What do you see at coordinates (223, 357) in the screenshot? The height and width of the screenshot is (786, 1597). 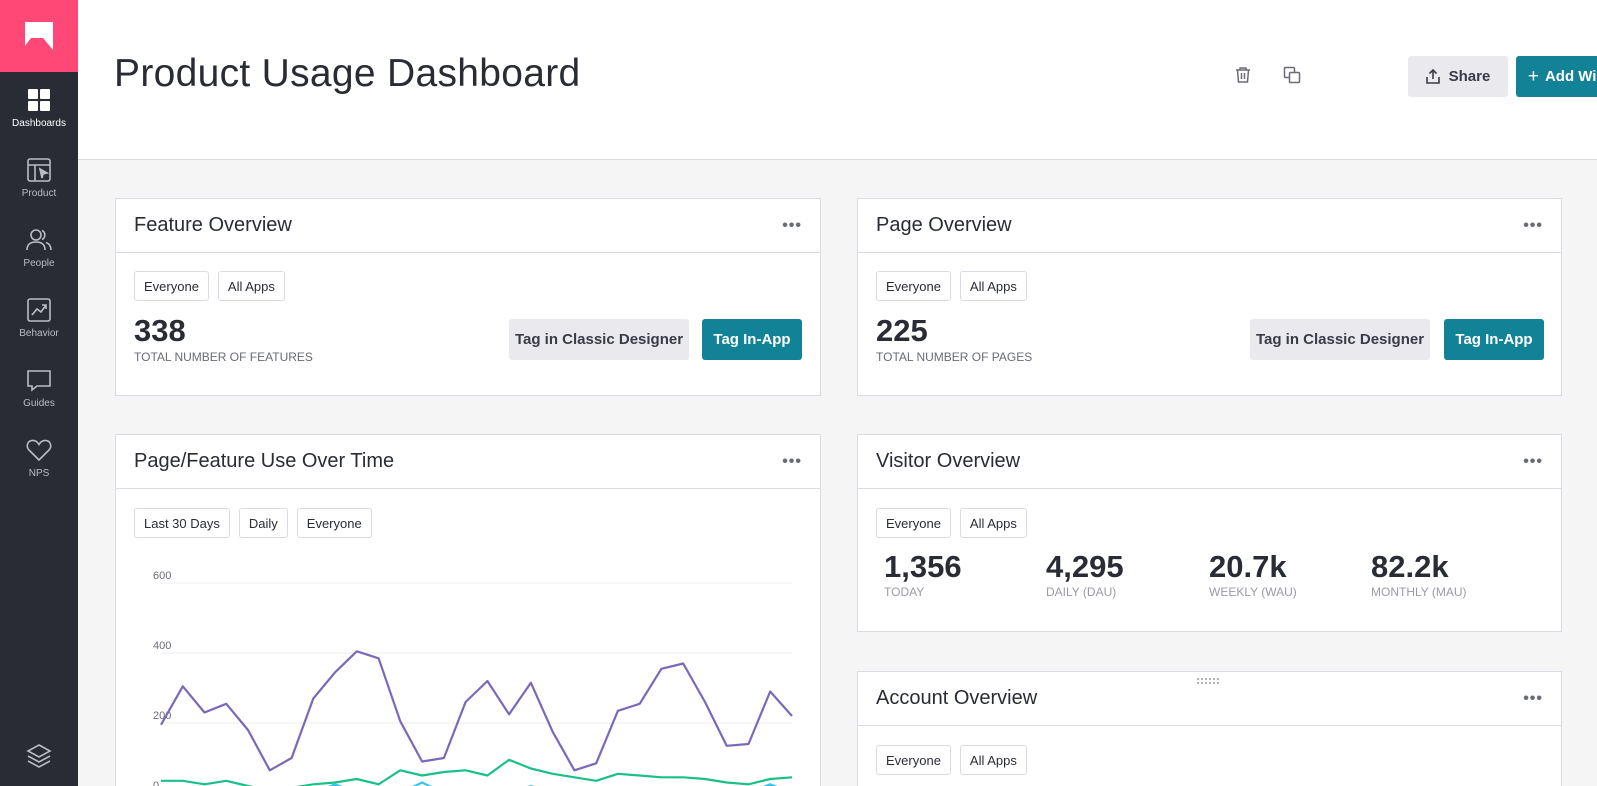 I see `feature-count-label: TOTAL NUMBER OF FEATURES` at bounding box center [223, 357].